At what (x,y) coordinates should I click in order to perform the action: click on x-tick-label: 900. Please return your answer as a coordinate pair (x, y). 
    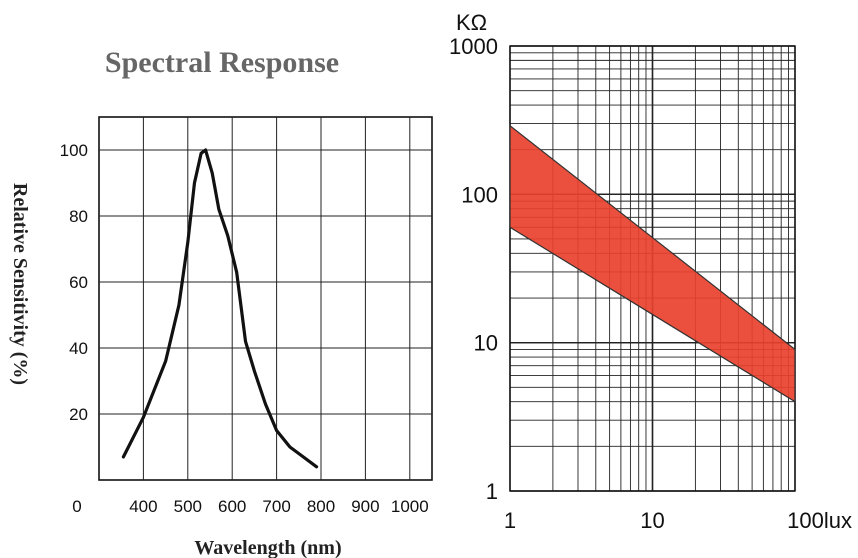
    Looking at the image, I should click on (365, 506).